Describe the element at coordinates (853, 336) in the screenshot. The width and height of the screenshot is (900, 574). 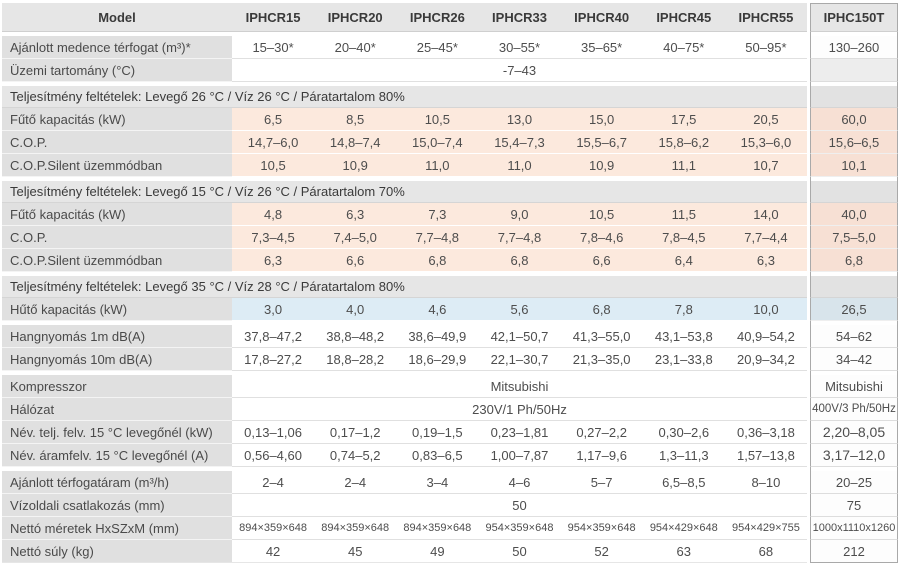
I see `cell-highlight: 54–62` at that location.